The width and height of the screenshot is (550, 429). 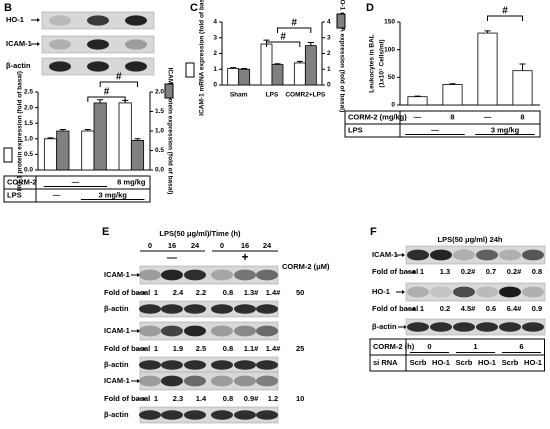 I want to click on table-cell: Scrb, so click(x=464, y=362).